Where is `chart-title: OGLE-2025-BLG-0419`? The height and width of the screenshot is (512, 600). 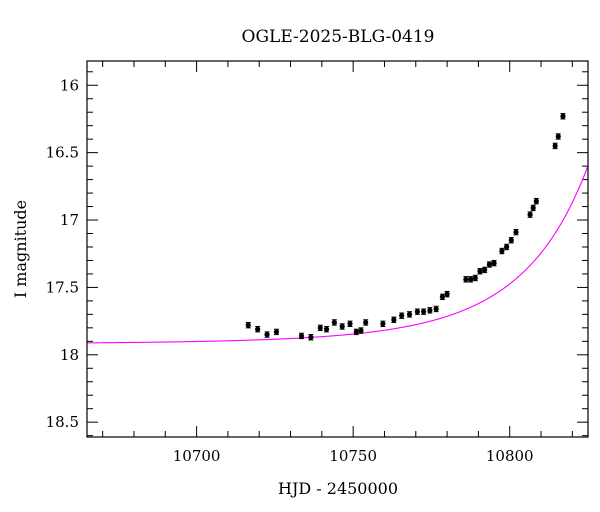
chart-title: OGLE-2025-BLG-0419 is located at coordinates (338, 37).